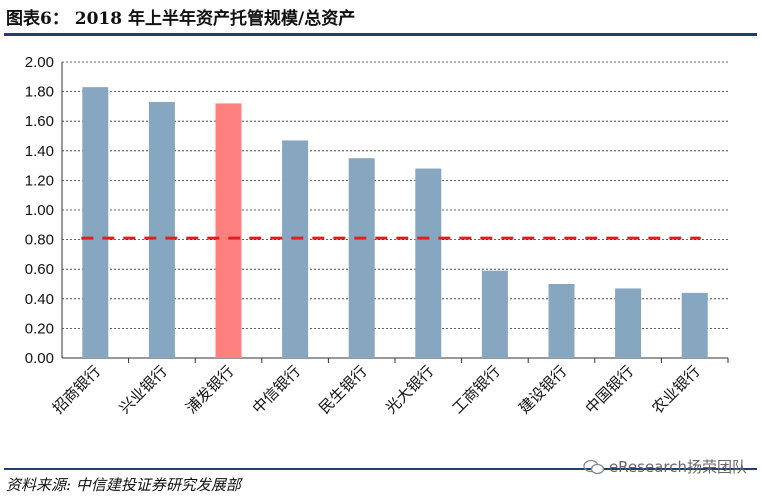 This screenshot has height=499, width=761. I want to click on x-tick-label: 农业银行, so click(675, 389).